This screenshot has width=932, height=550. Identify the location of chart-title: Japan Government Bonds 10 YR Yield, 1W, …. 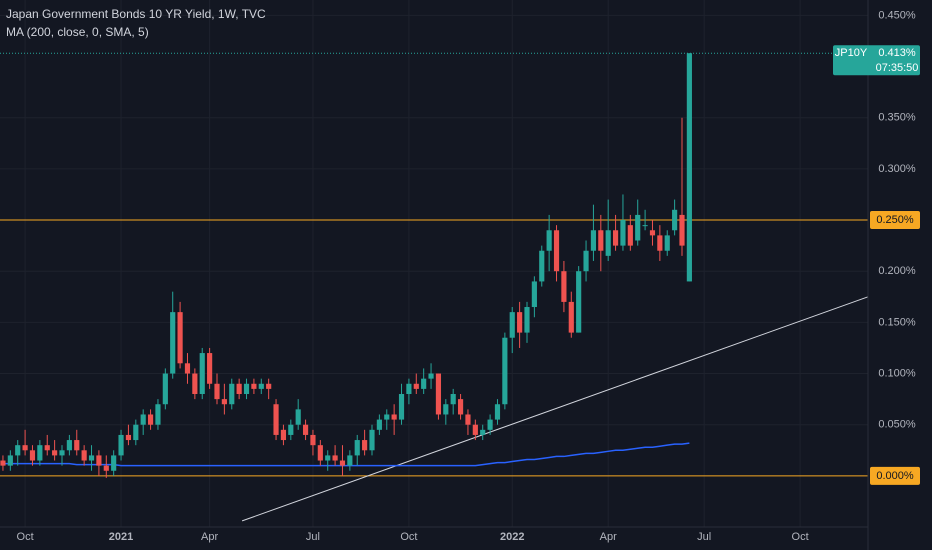
(136, 14).